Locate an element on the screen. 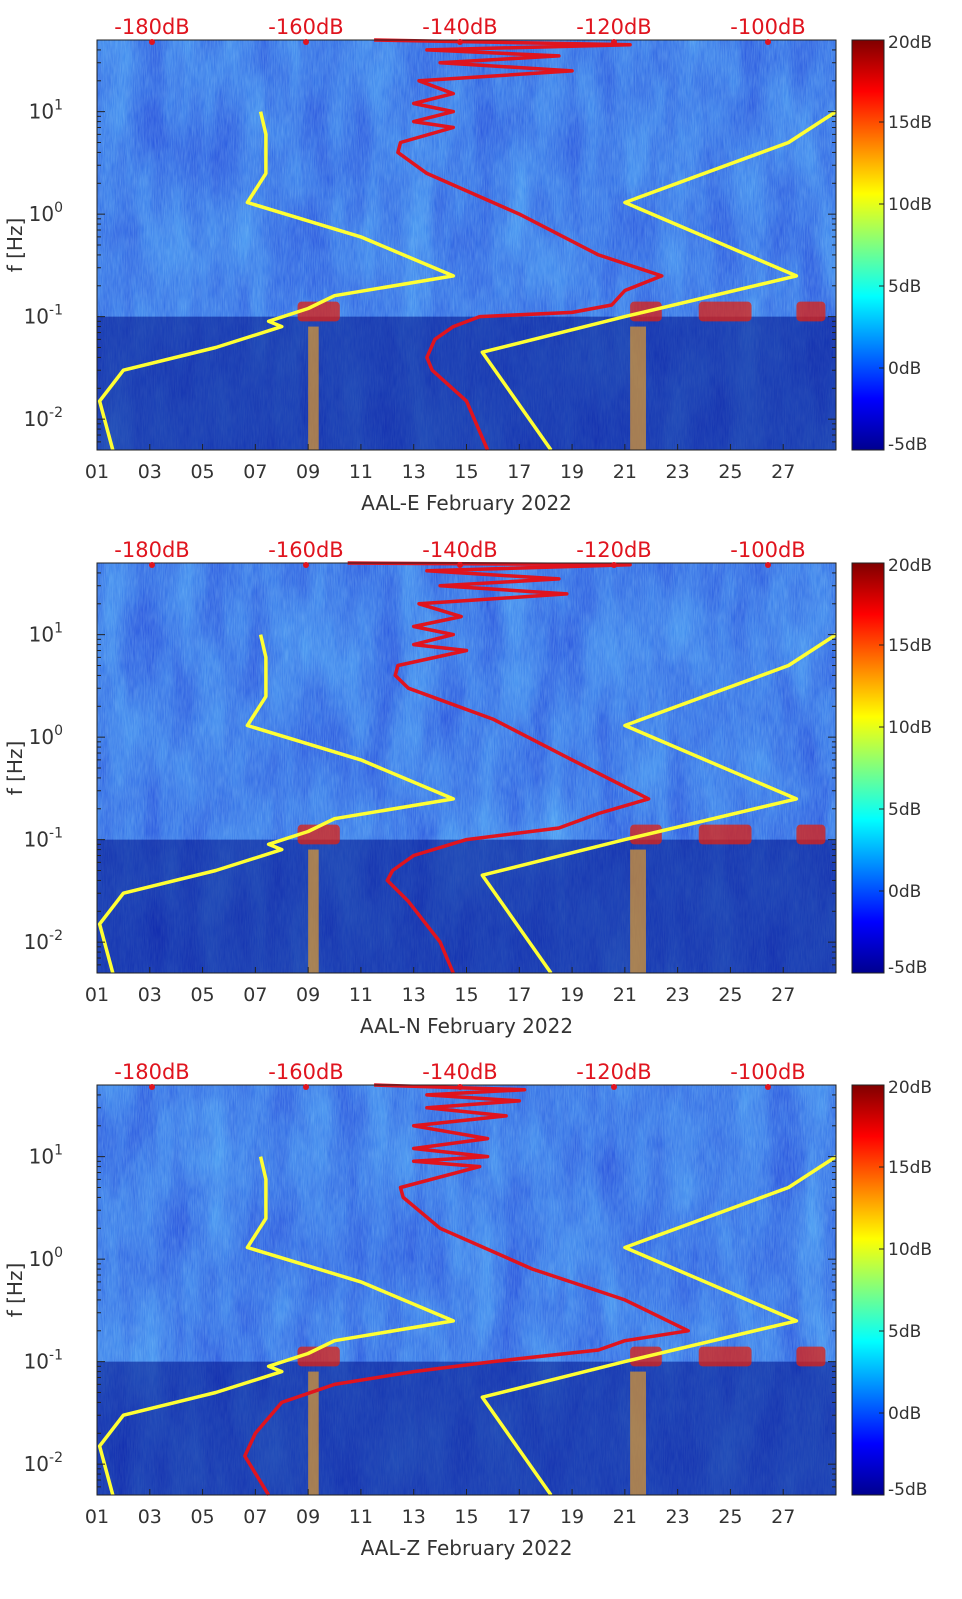  y-axis-label: f [Hz] is located at coordinates (15, 245).